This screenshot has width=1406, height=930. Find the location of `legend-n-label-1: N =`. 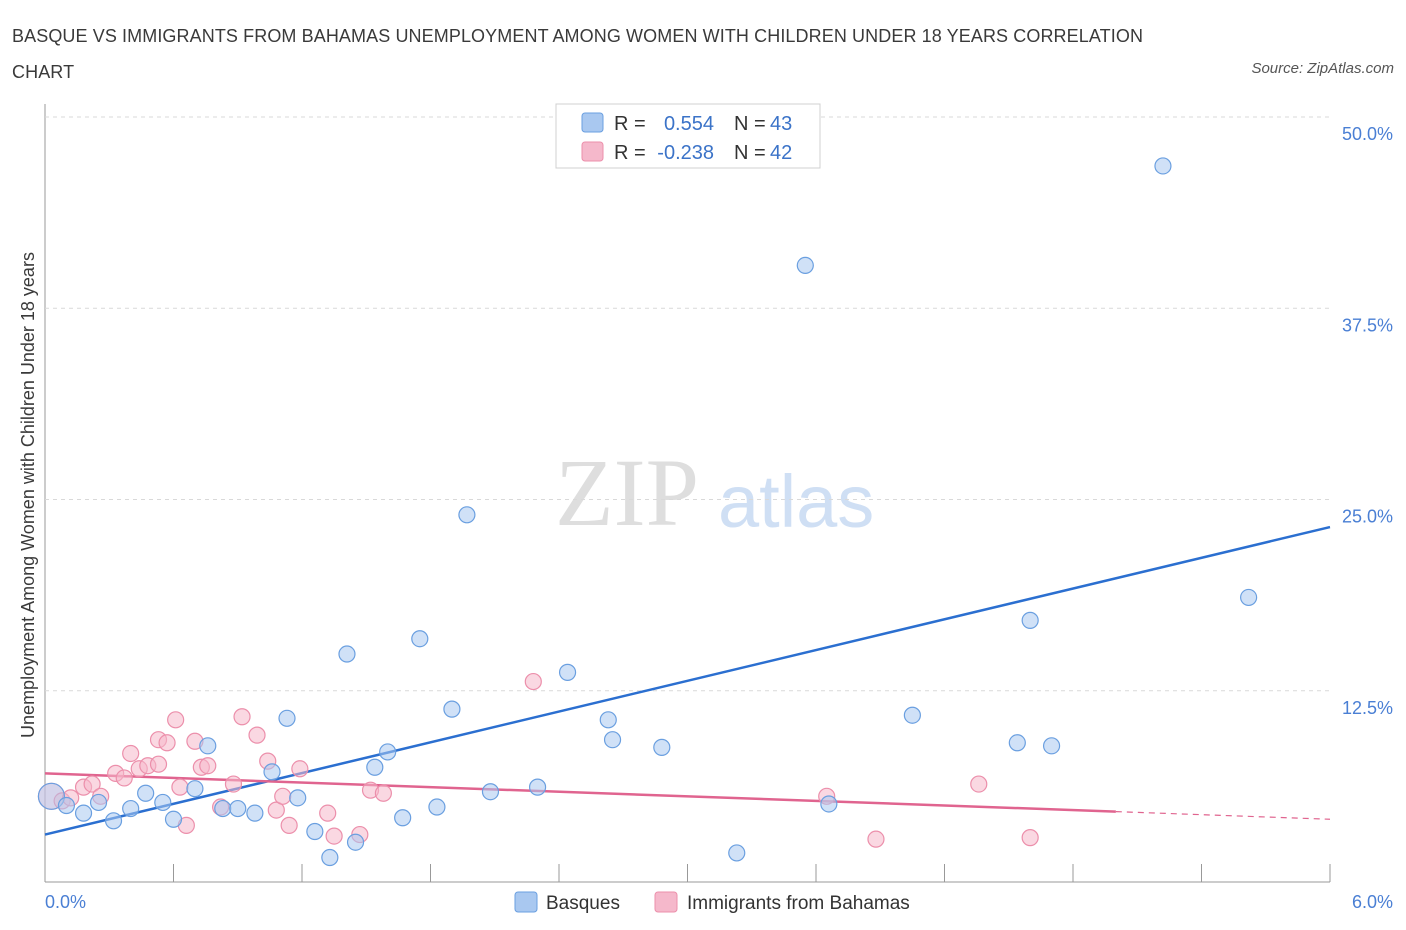

legend-n-label-1: N = is located at coordinates (750, 124).